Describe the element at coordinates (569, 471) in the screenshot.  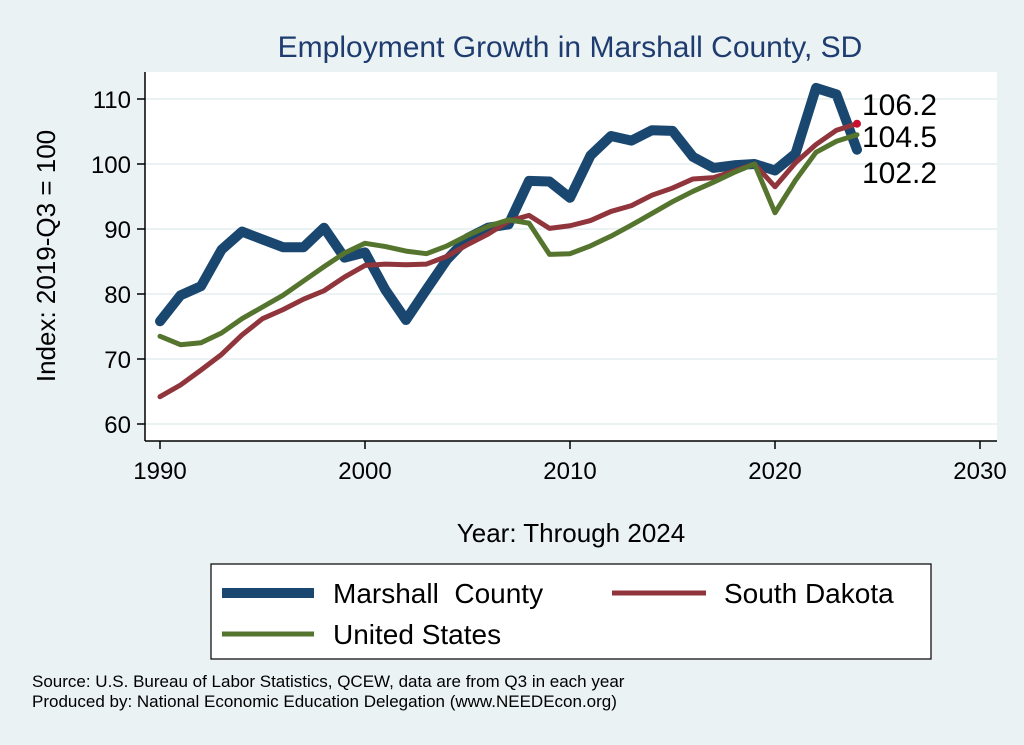
I see `x-tick-label-2010: 2010` at that location.